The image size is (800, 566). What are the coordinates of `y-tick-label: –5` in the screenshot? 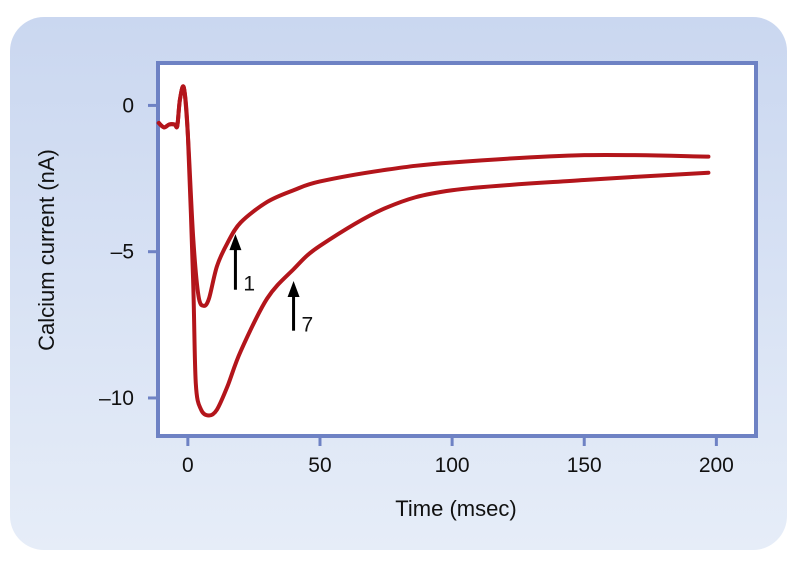 It's located at (122, 252).